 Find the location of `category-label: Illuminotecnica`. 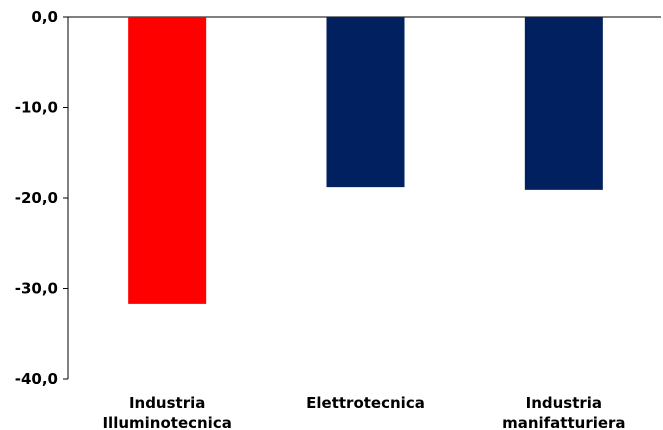

category-label: Illuminotecnica is located at coordinates (166, 422).